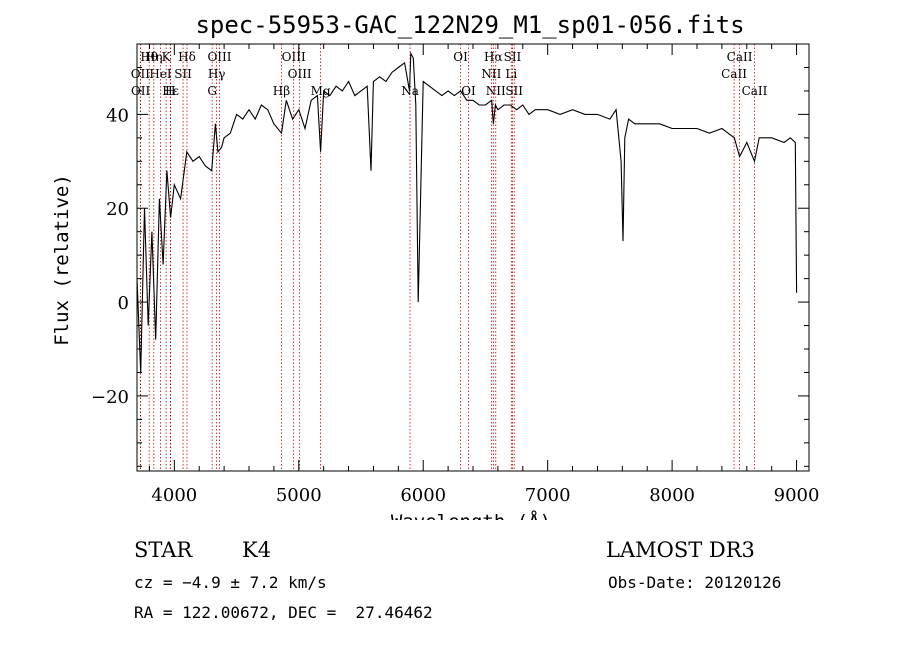 This screenshot has height=649, width=900. I want to click on emission-line-label: Hε, so click(170, 91).